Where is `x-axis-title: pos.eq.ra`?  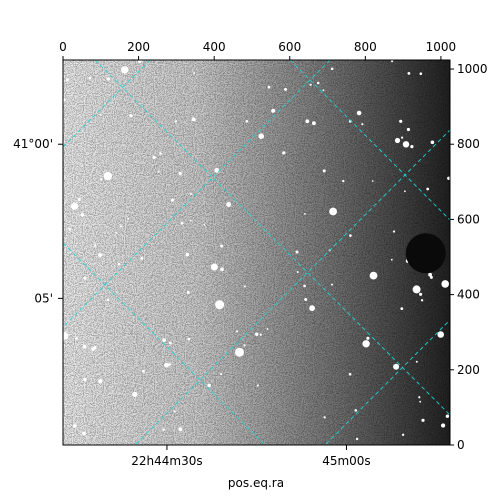
x-axis-title: pos.eq.ra is located at coordinates (256, 483).